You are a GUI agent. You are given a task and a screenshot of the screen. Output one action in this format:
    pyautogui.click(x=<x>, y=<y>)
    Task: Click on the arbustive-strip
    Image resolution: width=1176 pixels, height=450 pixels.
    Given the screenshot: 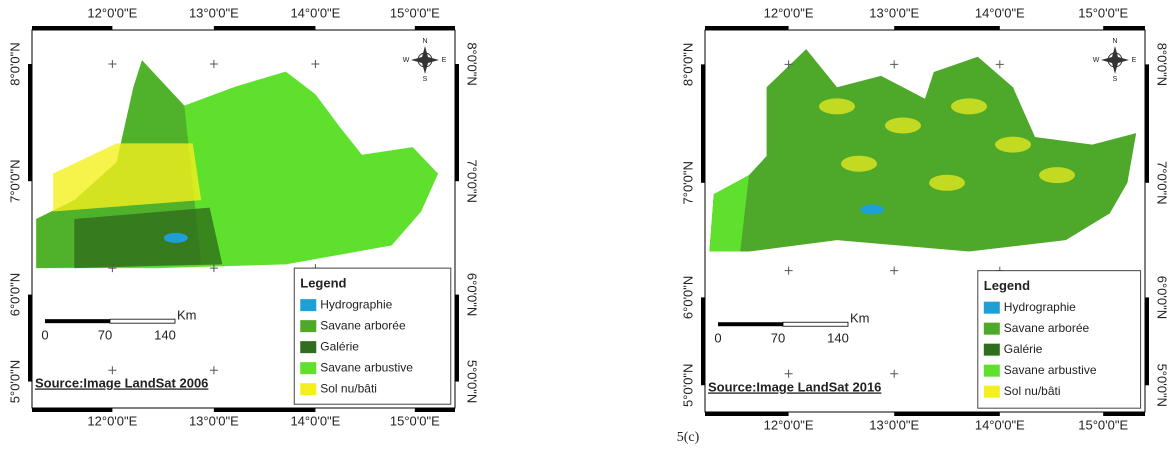 What is the action you would take?
    pyautogui.click(x=729, y=213)
    